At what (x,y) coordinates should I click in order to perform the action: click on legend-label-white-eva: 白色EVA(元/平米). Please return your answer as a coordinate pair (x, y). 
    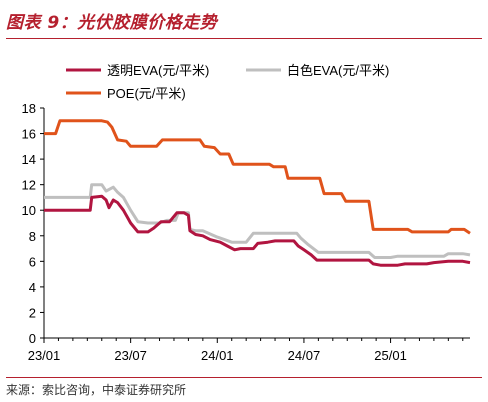
    Looking at the image, I should click on (338, 70).